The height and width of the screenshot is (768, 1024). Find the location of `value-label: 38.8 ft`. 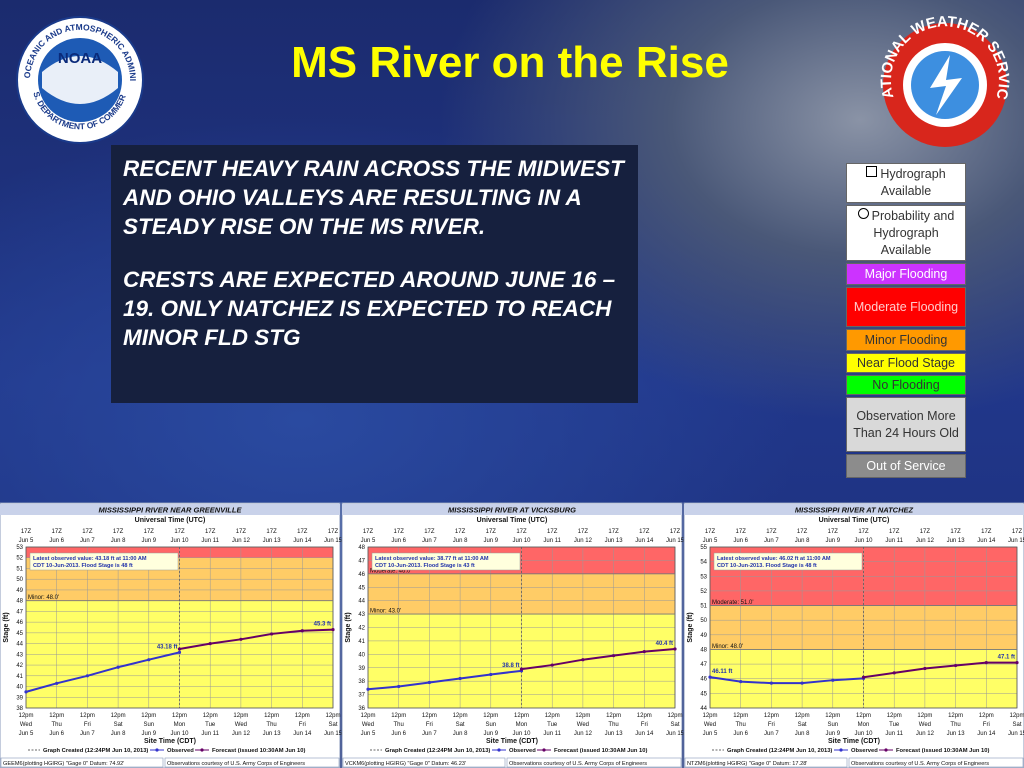

value-label: 38.8 ft is located at coordinates (510, 666).